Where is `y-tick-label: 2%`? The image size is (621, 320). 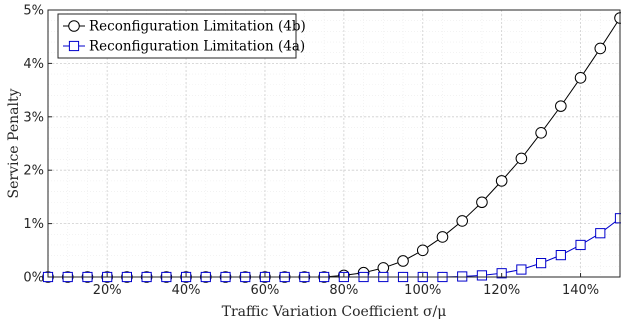 y-tick-label: 2% is located at coordinates (33, 171).